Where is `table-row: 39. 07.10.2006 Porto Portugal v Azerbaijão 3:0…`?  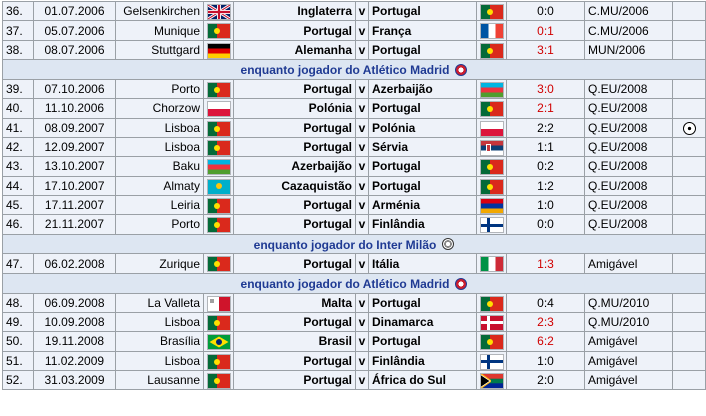
table-row: 39. 07.10.2006 Porto Portugal v Azerbaijão 3:0… is located at coordinates (354, 89).